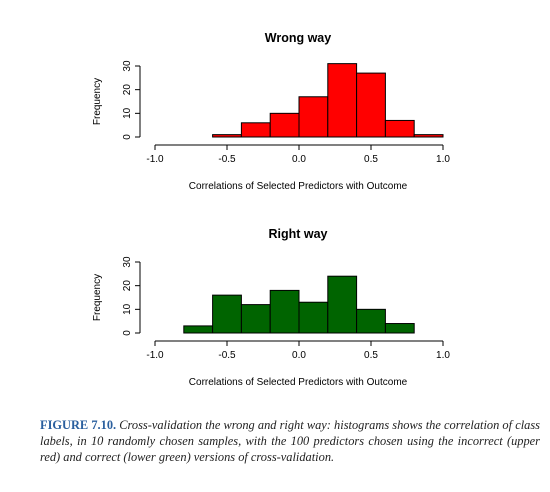 The width and height of the screenshot is (550, 492). Describe the element at coordinates (297, 234) in the screenshot. I see `chart-title: Right way` at that location.